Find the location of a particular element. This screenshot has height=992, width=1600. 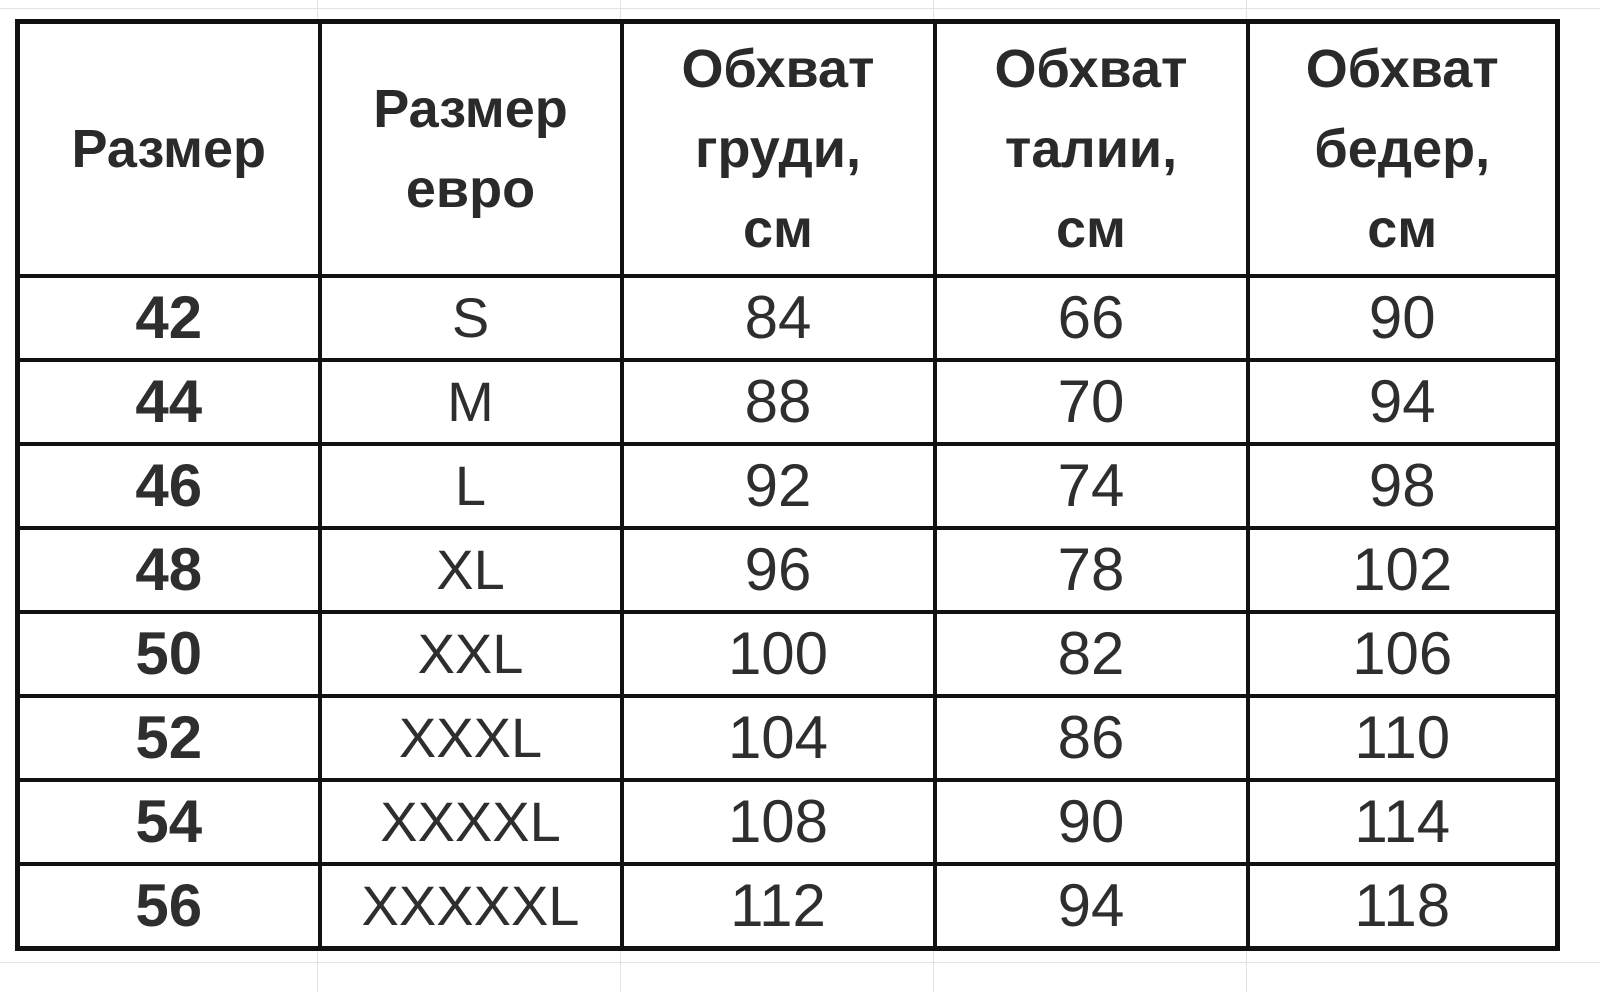

cell-hips: 118 is located at coordinates (1402, 906).